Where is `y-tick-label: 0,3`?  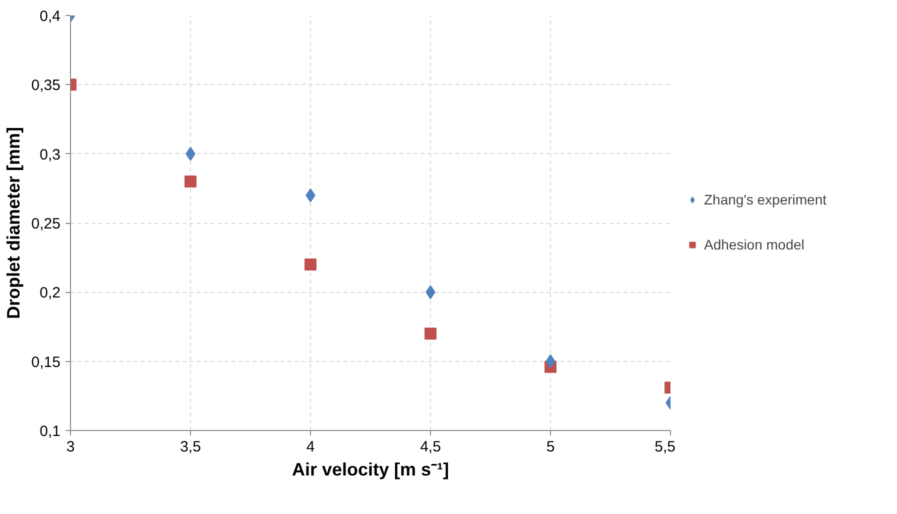
y-tick-label: 0,3 is located at coordinates (50, 155).